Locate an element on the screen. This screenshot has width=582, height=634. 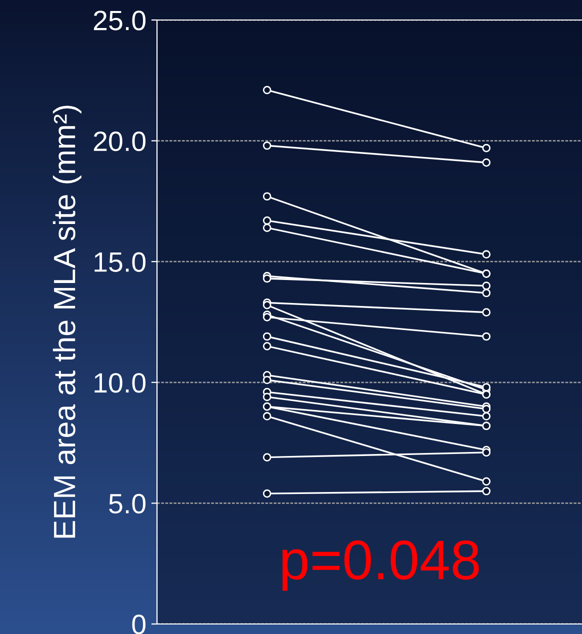
y-tick-label: 20.0 is located at coordinates (120, 141).